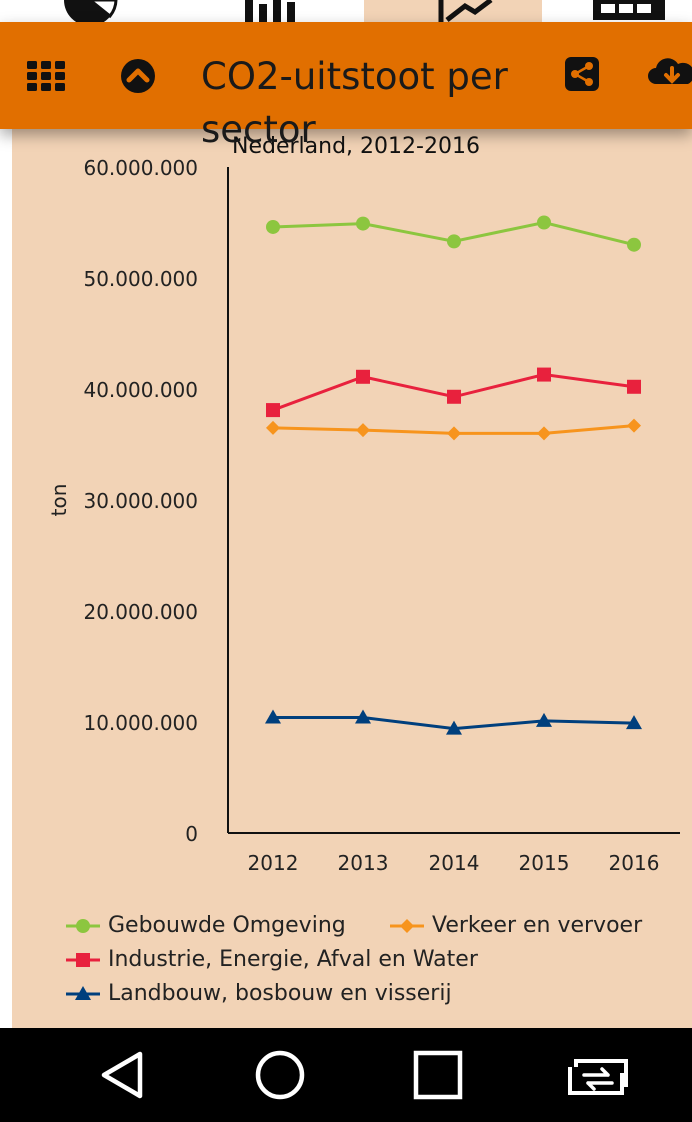 This screenshot has width=692, height=1122. Describe the element at coordinates (670, 72) in the screenshot. I see `cloud-download-icon` at that location.